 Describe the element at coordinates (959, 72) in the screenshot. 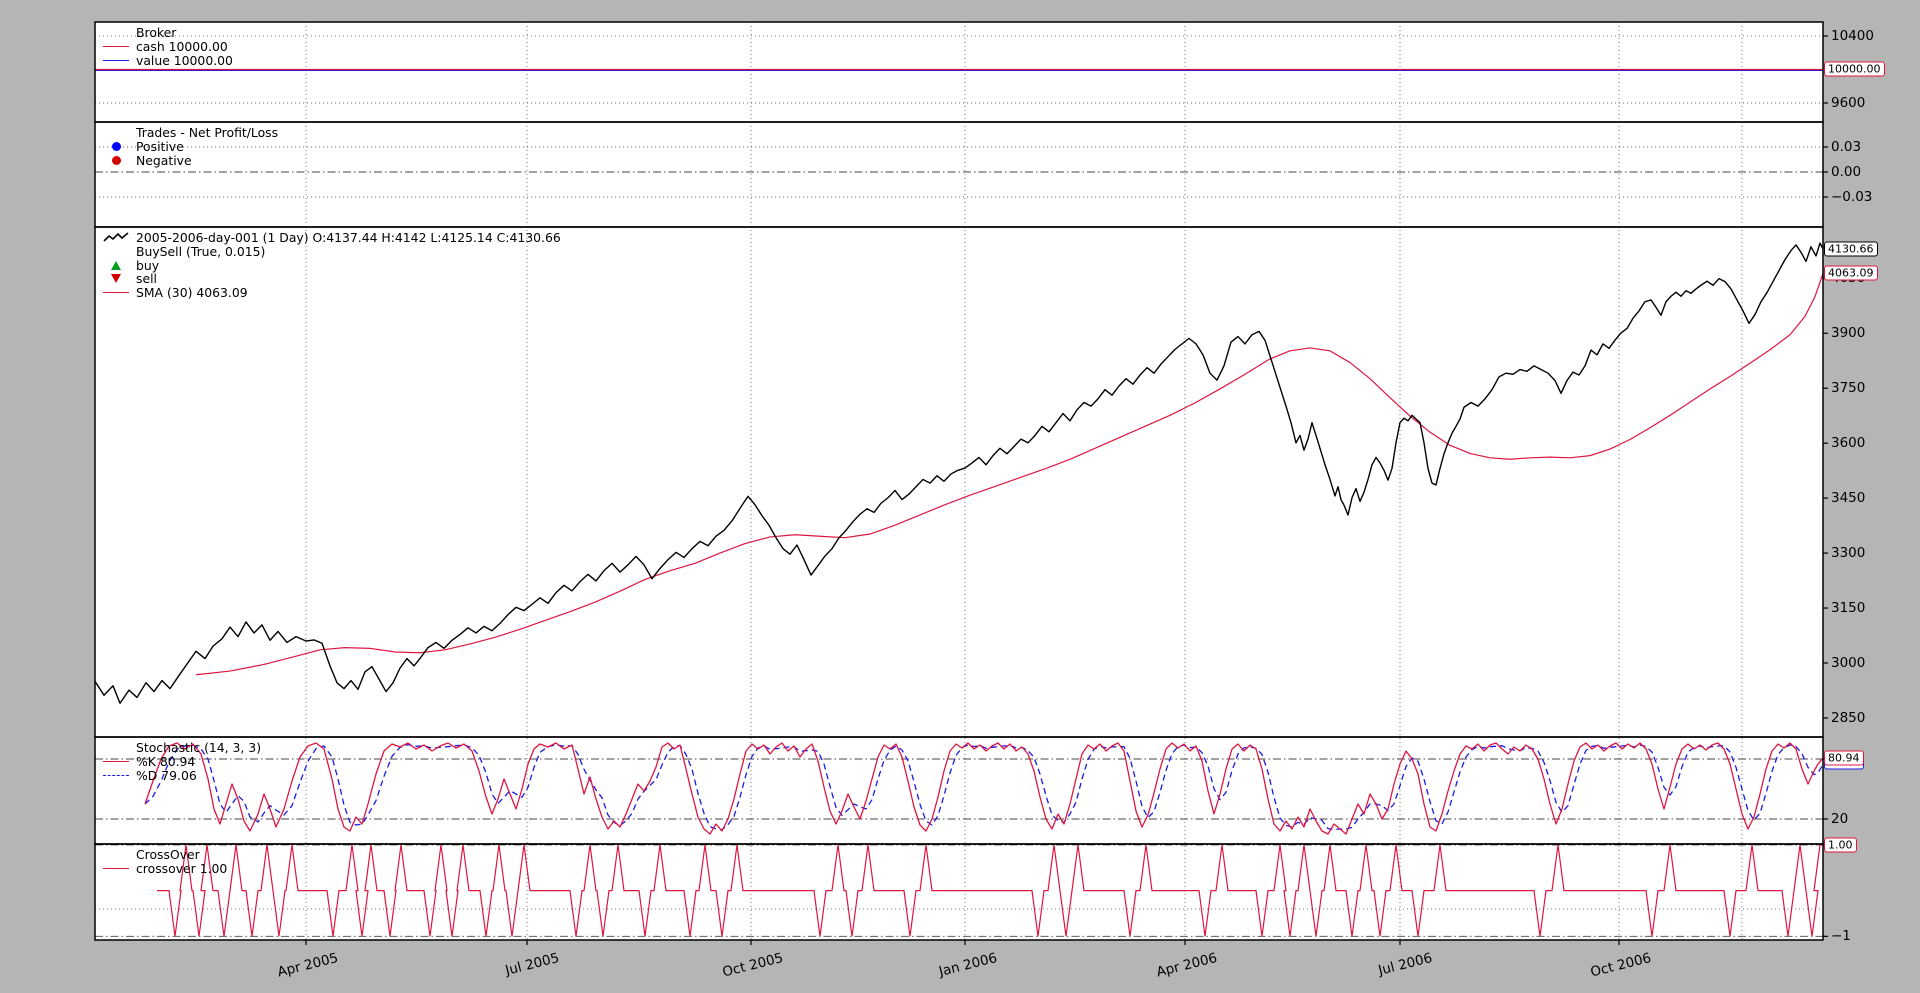

I see `broker-panel` at that location.